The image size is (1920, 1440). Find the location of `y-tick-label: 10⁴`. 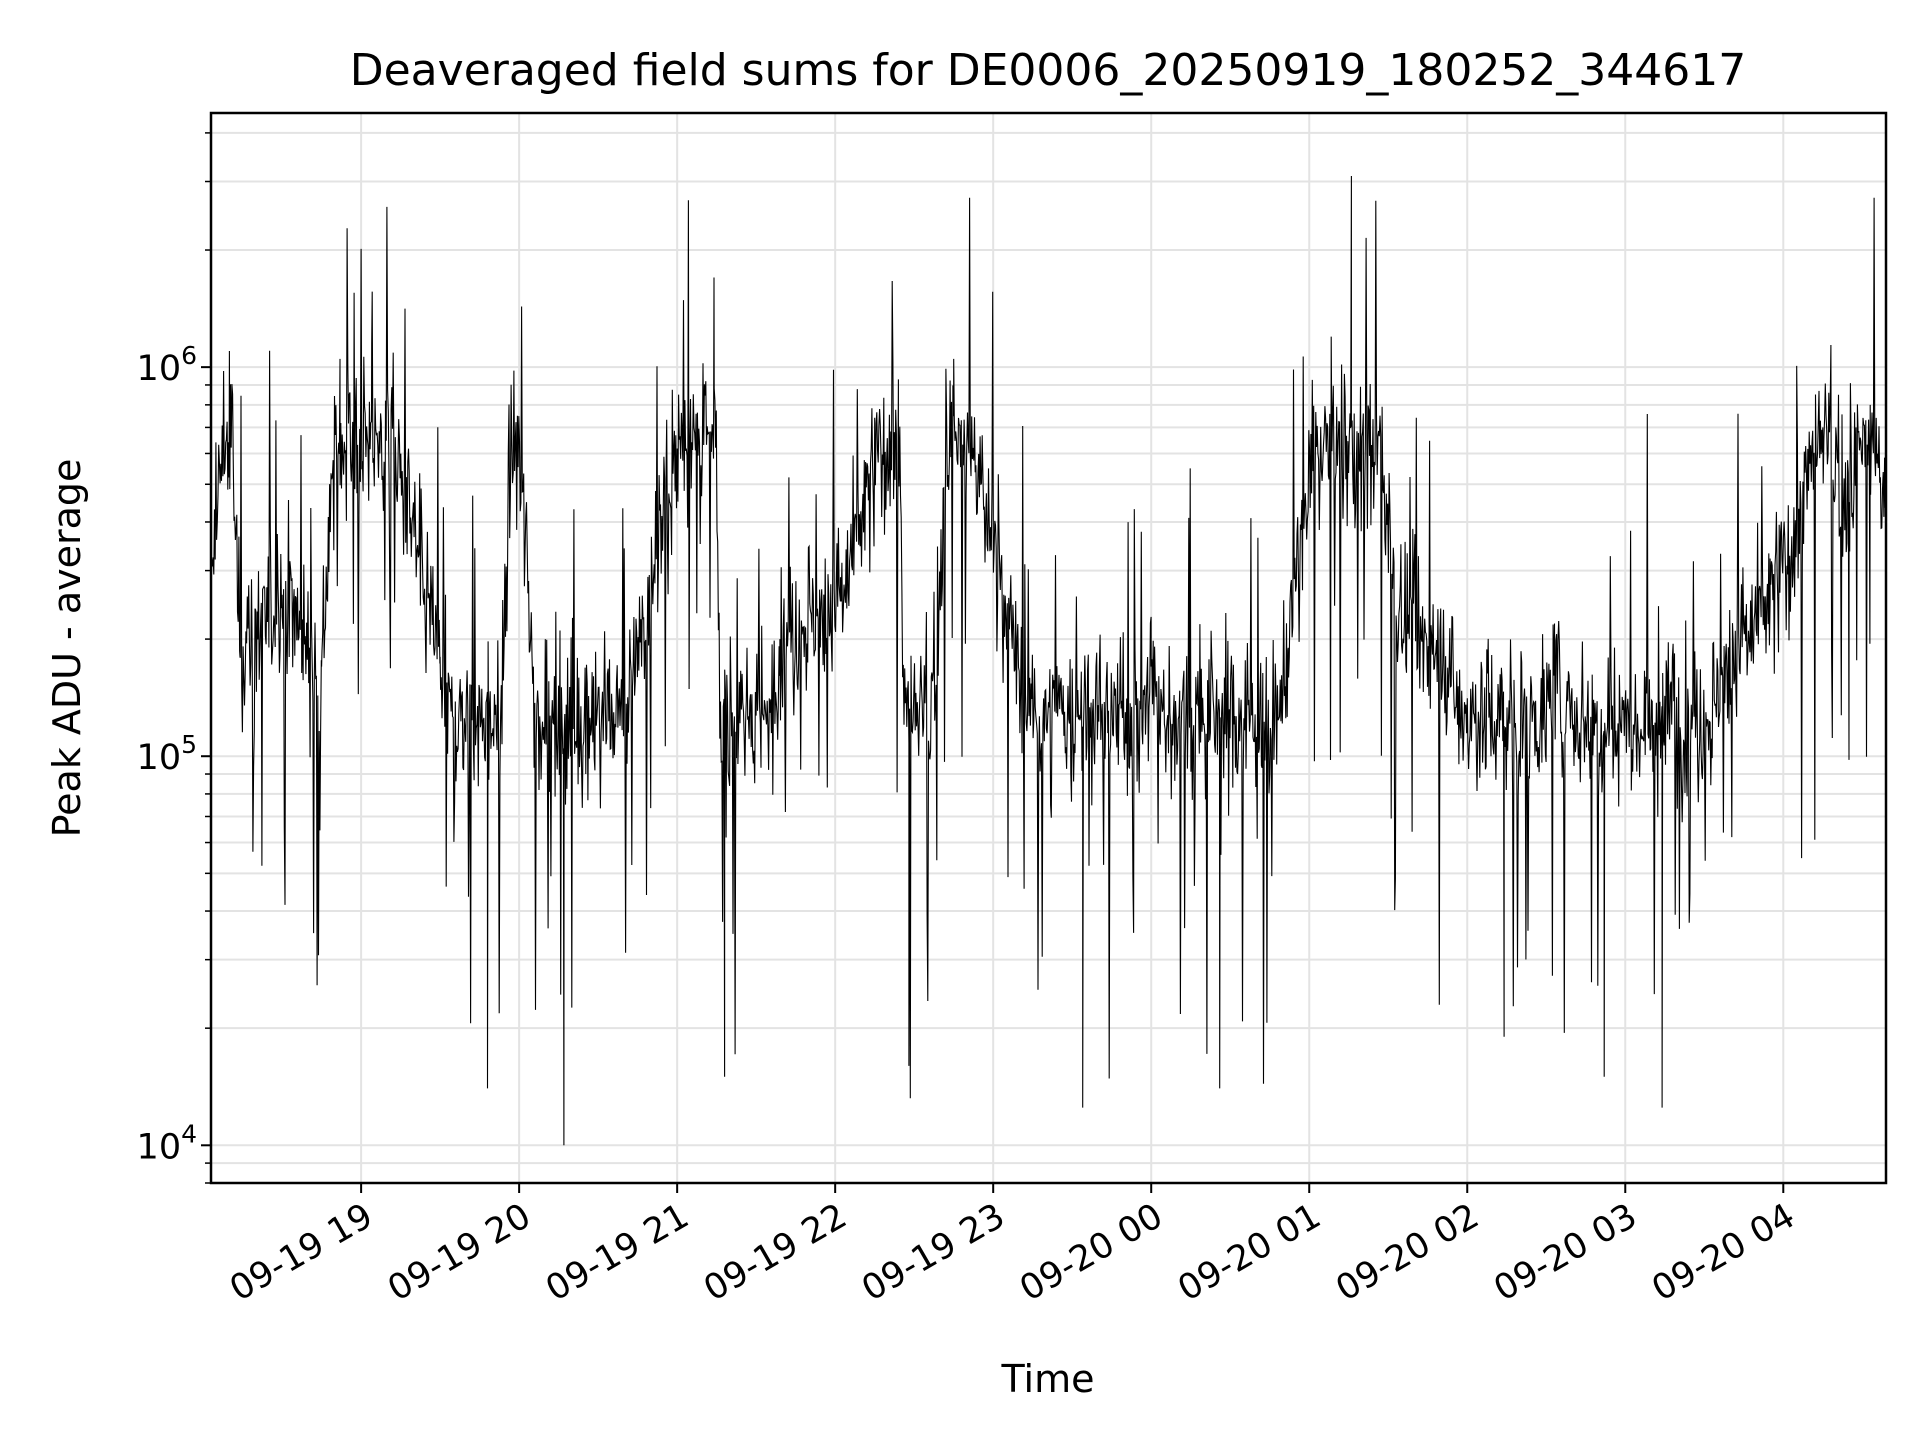

y-tick-label: 10⁴ is located at coordinates (167, 1143).